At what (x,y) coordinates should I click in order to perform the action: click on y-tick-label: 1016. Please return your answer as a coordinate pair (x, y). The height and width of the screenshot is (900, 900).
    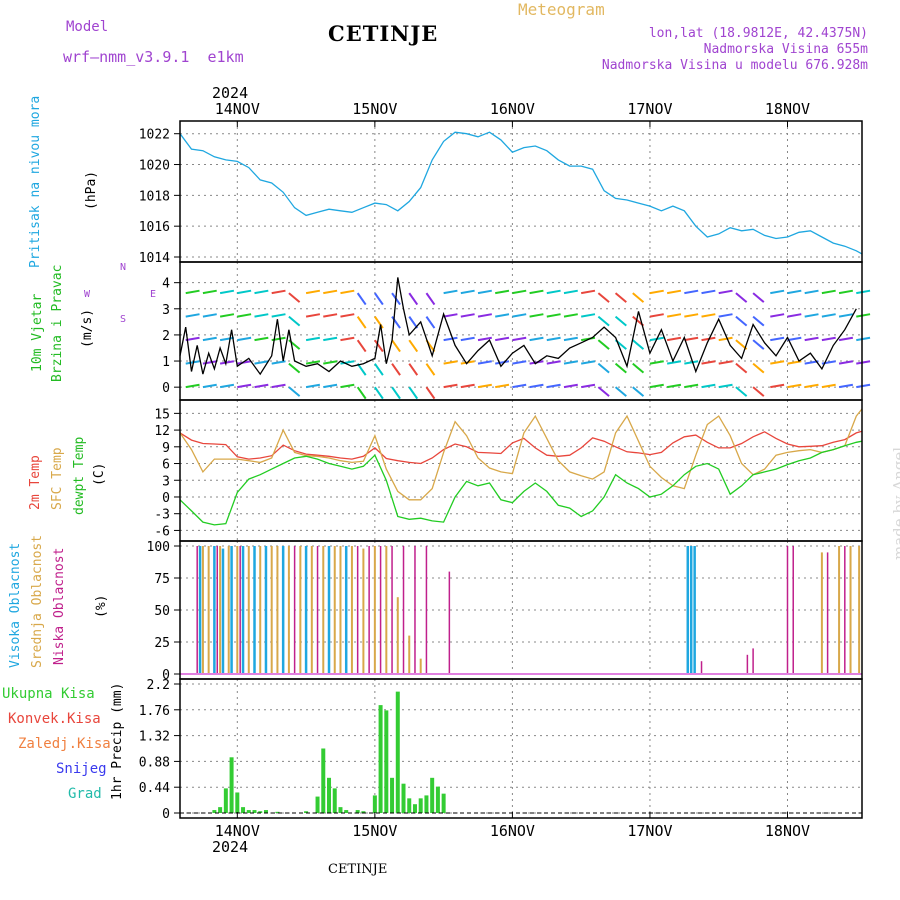
    Looking at the image, I should click on (154, 227).